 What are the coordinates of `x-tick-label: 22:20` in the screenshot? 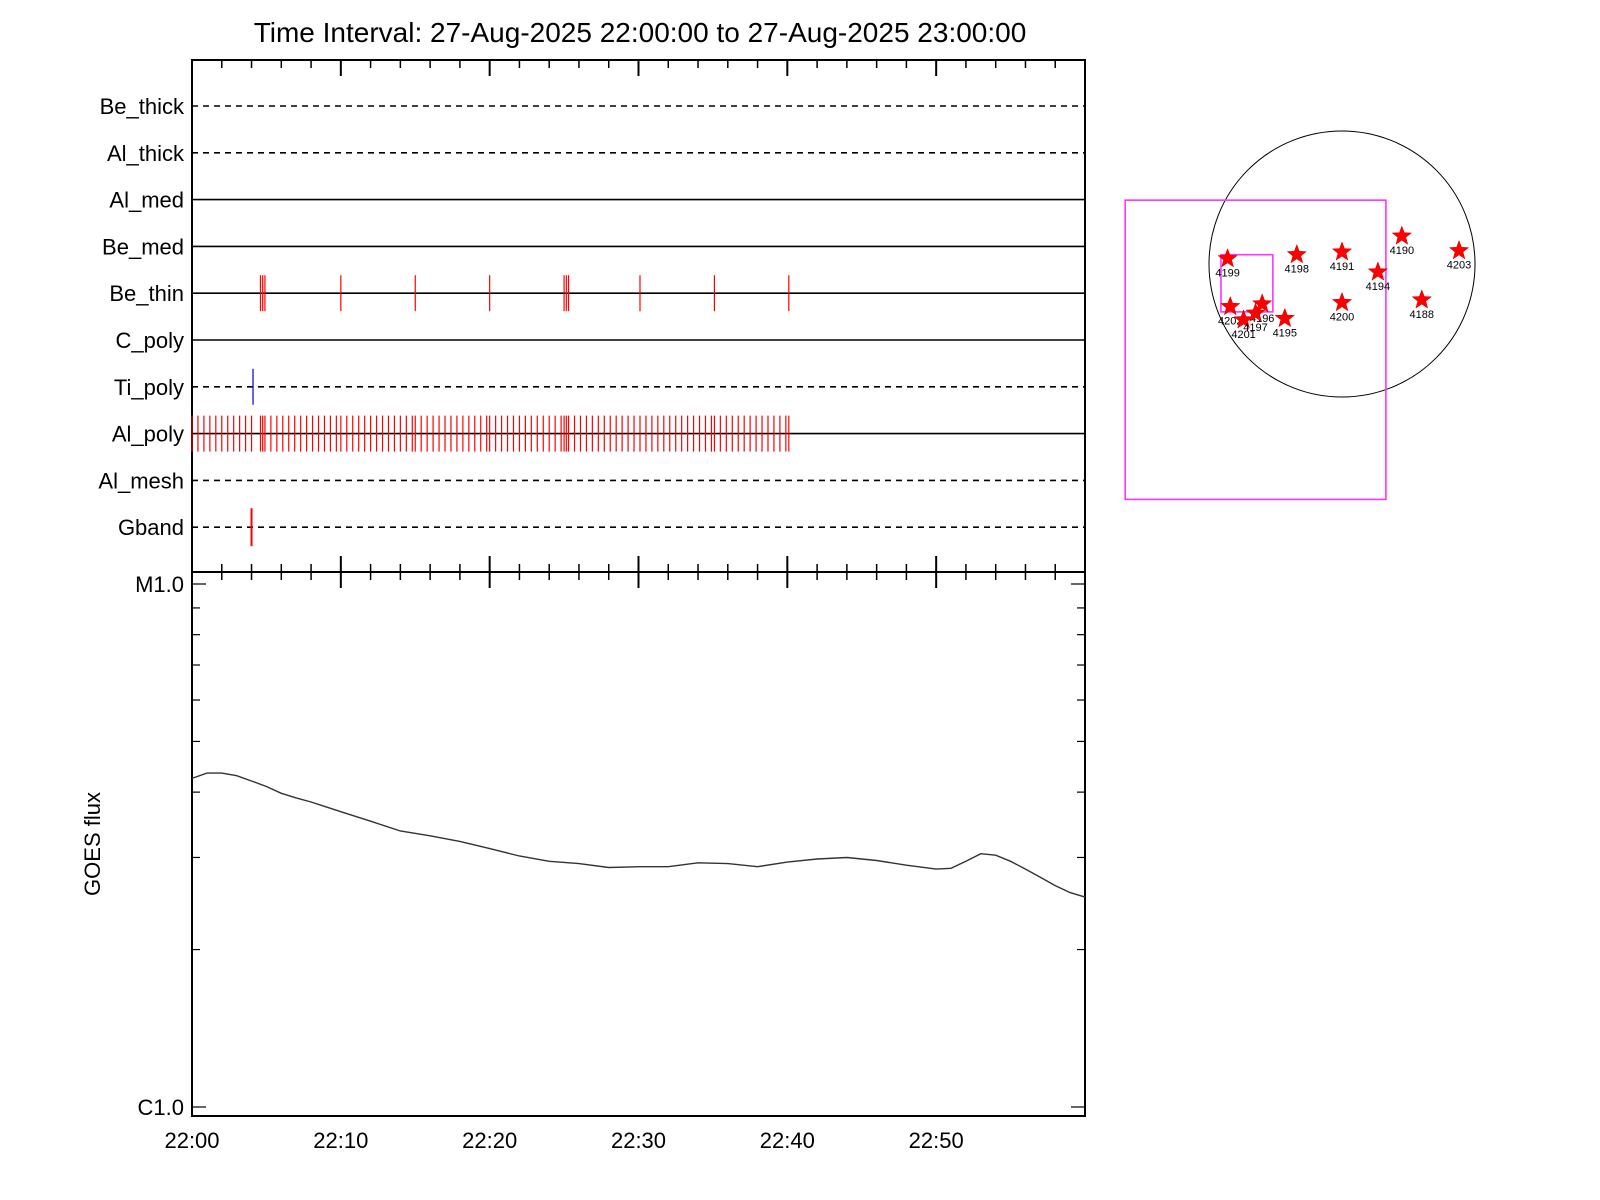 It's located at (489, 1140).